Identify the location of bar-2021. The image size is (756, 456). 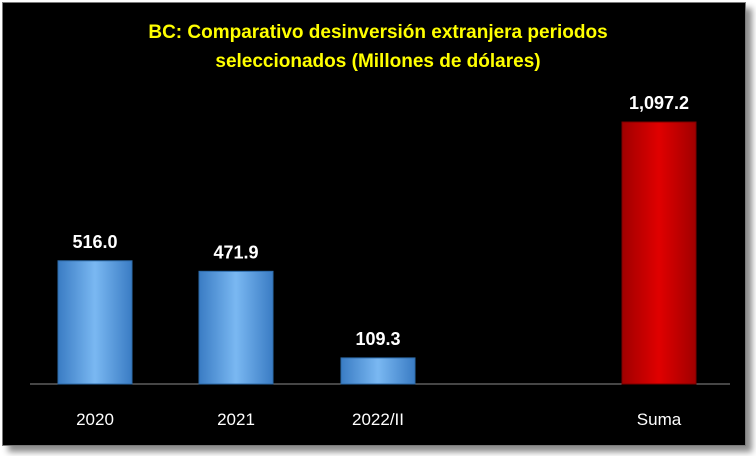
(236, 327).